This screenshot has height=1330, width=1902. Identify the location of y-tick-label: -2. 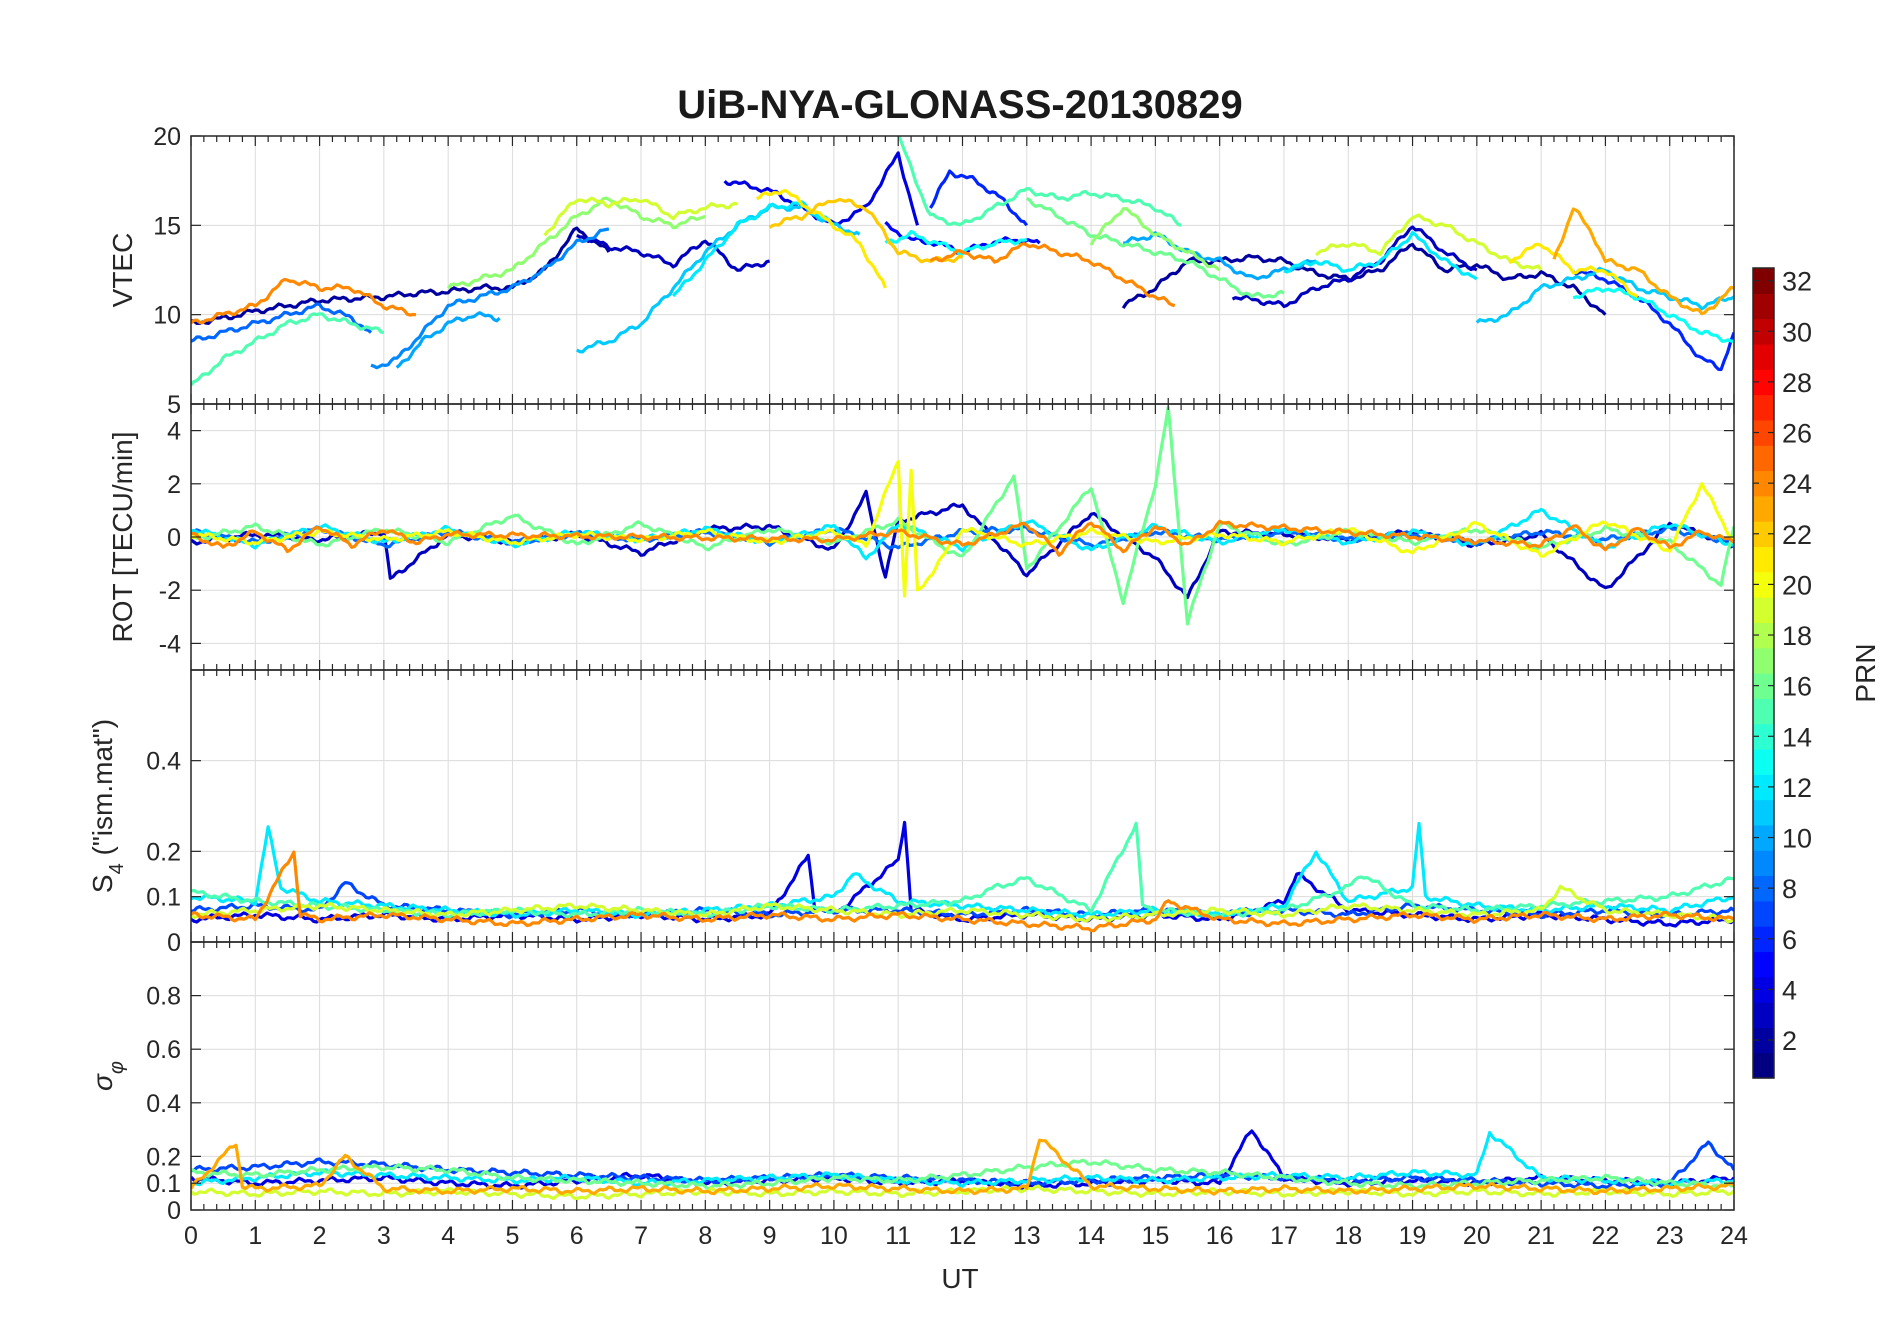
(170, 591).